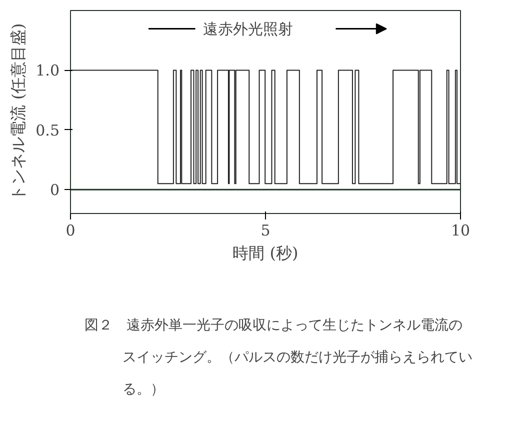 This screenshot has height=439, width=514. I want to click on x-tick-label: 5, so click(265, 231).